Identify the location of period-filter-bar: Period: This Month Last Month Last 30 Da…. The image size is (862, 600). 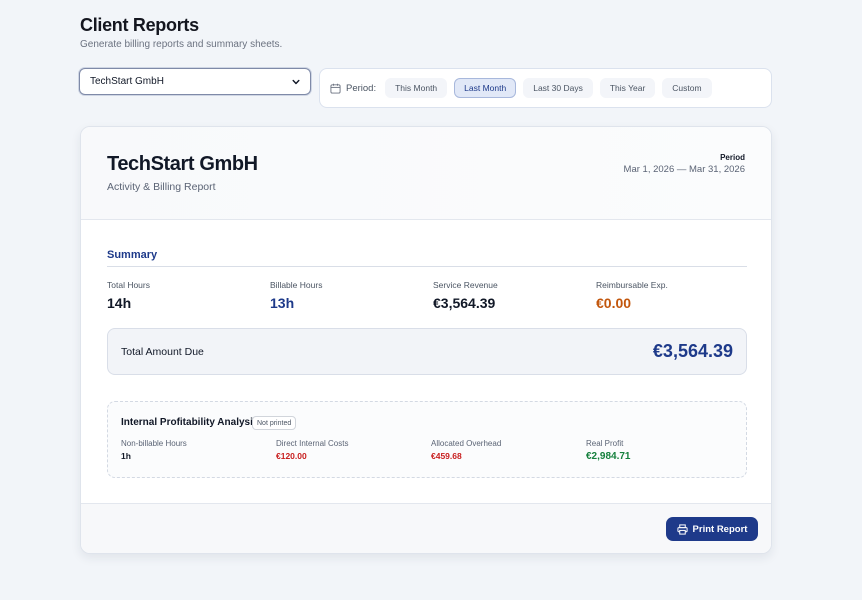
(545, 88).